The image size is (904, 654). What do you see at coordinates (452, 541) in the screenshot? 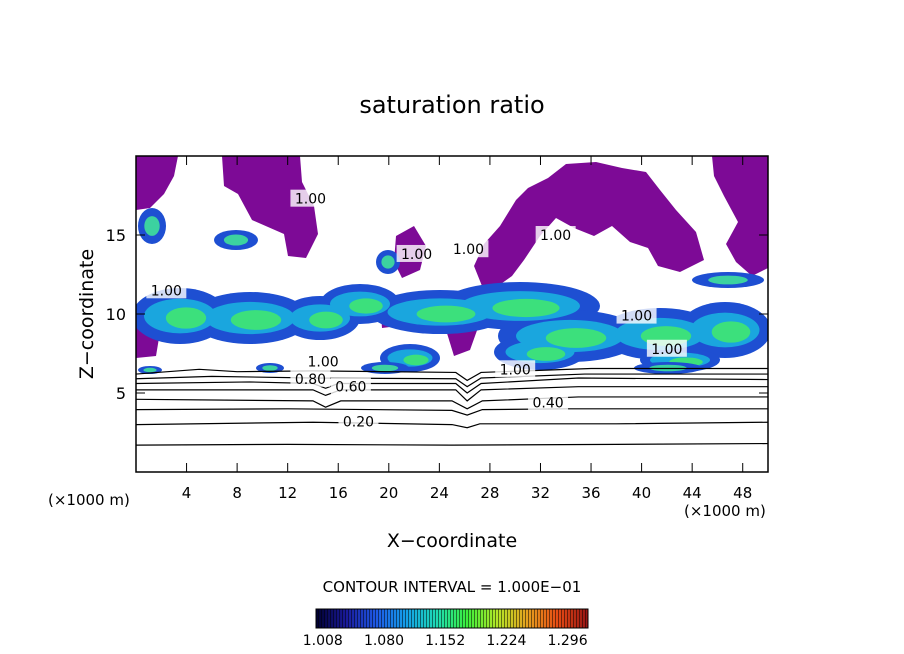
I see `x-axis-label: X−coordinate` at bounding box center [452, 541].